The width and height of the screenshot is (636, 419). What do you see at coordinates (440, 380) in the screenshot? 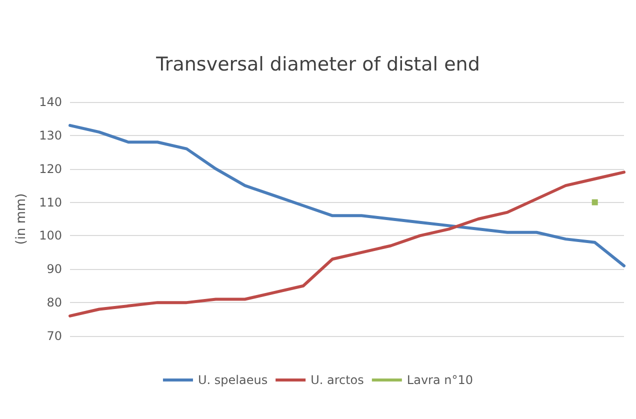
I see `legend-label: Lavra n°10` at bounding box center [440, 380].